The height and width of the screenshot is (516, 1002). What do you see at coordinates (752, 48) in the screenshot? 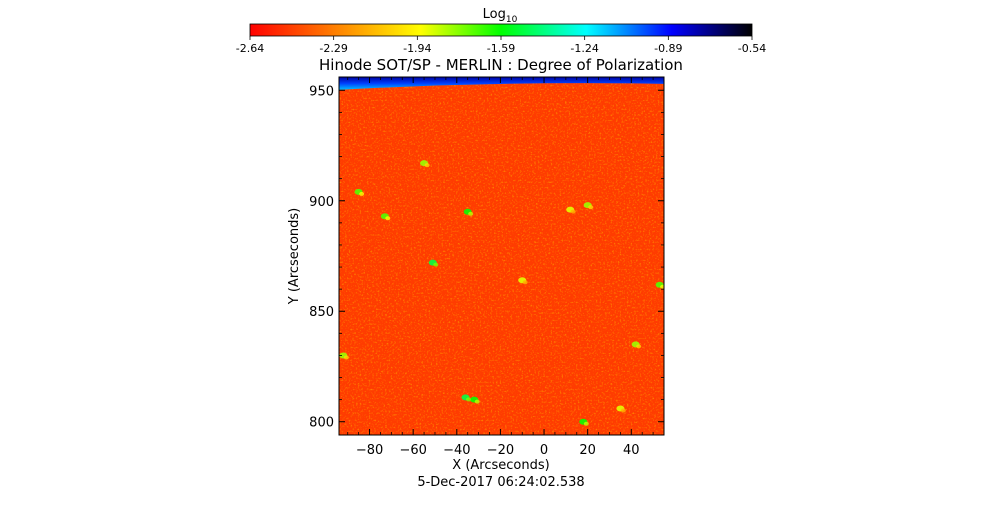
I see `colorbar-tick-label: -0.54` at bounding box center [752, 48].